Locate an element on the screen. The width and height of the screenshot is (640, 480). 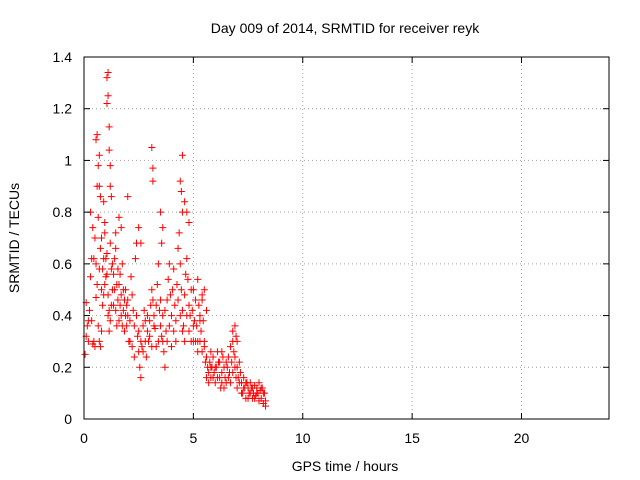
y-tick-label: 0.8 is located at coordinates (63, 212).